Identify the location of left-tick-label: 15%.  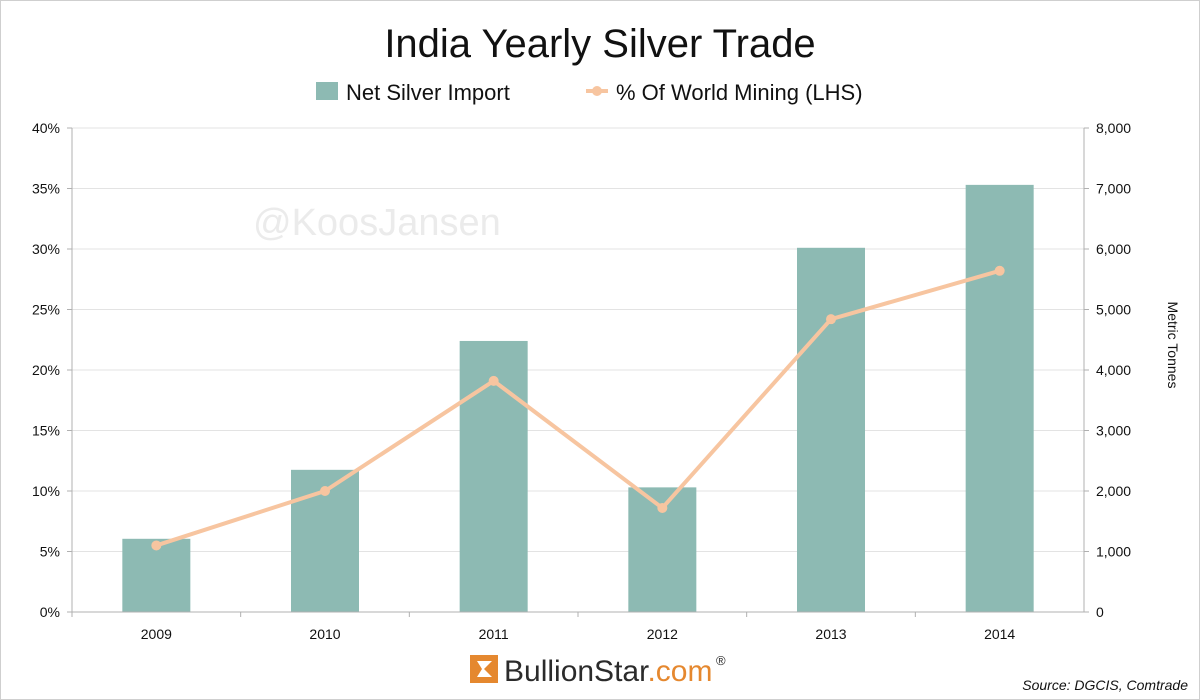
(46, 431).